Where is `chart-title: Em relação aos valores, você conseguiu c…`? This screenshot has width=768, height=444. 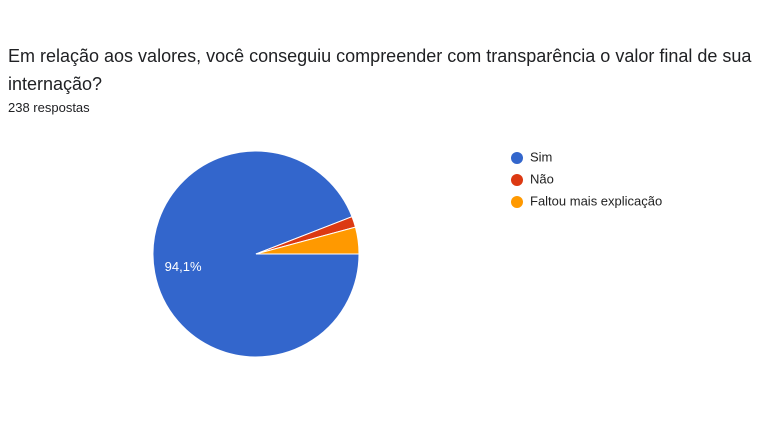
chart-title: Em relação aos valores, você conseguiu c… is located at coordinates (380, 70).